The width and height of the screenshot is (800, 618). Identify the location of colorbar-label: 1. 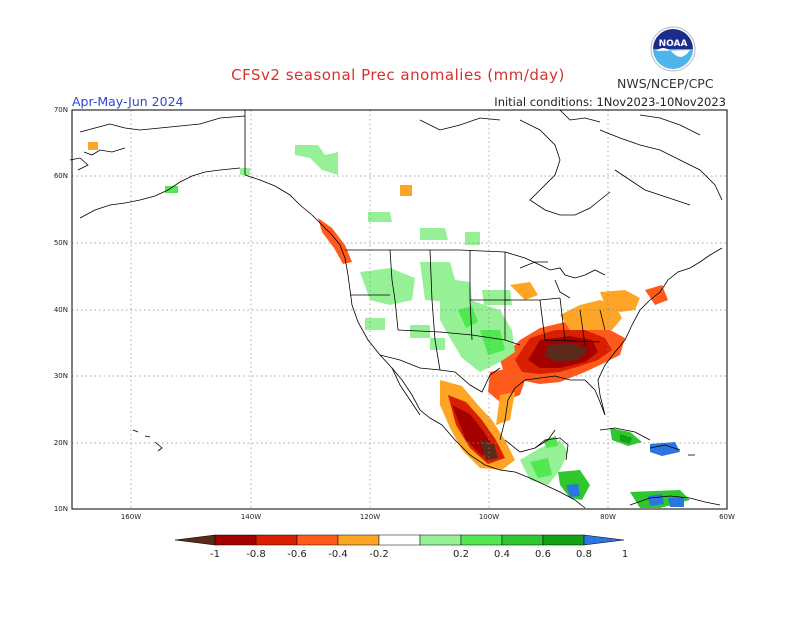
(625, 554).